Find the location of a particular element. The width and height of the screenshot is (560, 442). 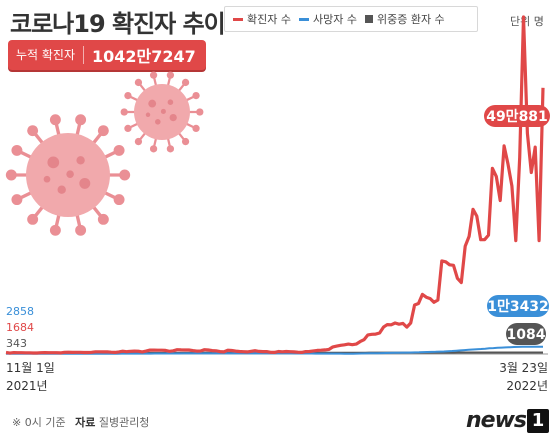

legend-swatch-deaths is located at coordinates (303, 19).